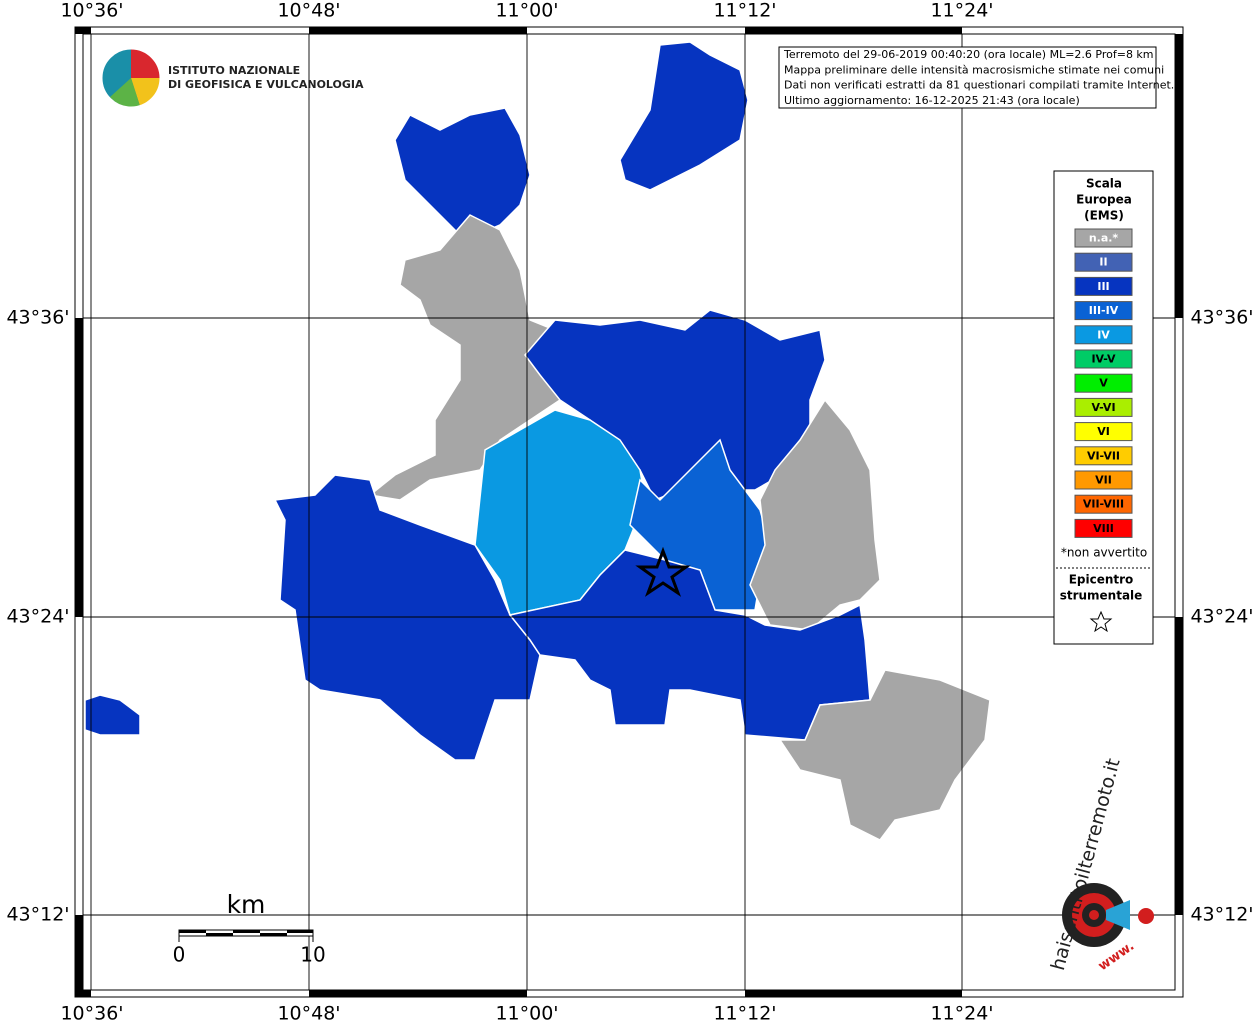  I want to click on legend-label: III-IV, so click(1104, 310).